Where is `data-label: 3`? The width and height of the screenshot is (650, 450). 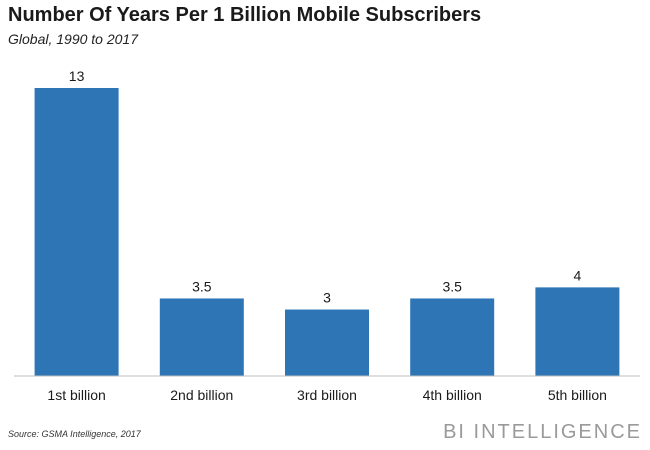 data-label: 3 is located at coordinates (327, 298).